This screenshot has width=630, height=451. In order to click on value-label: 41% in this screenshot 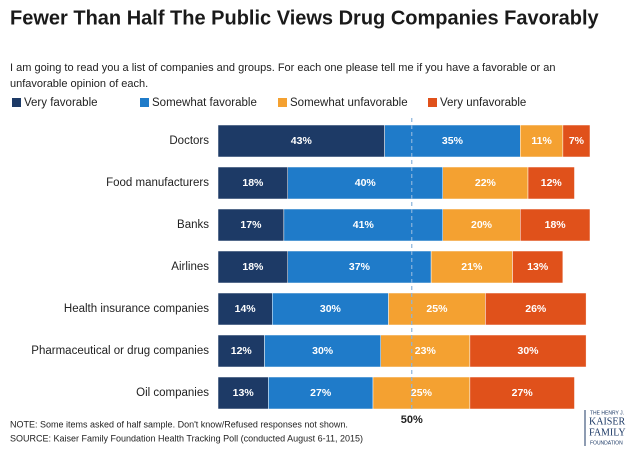, I will do `click(364, 225)`.